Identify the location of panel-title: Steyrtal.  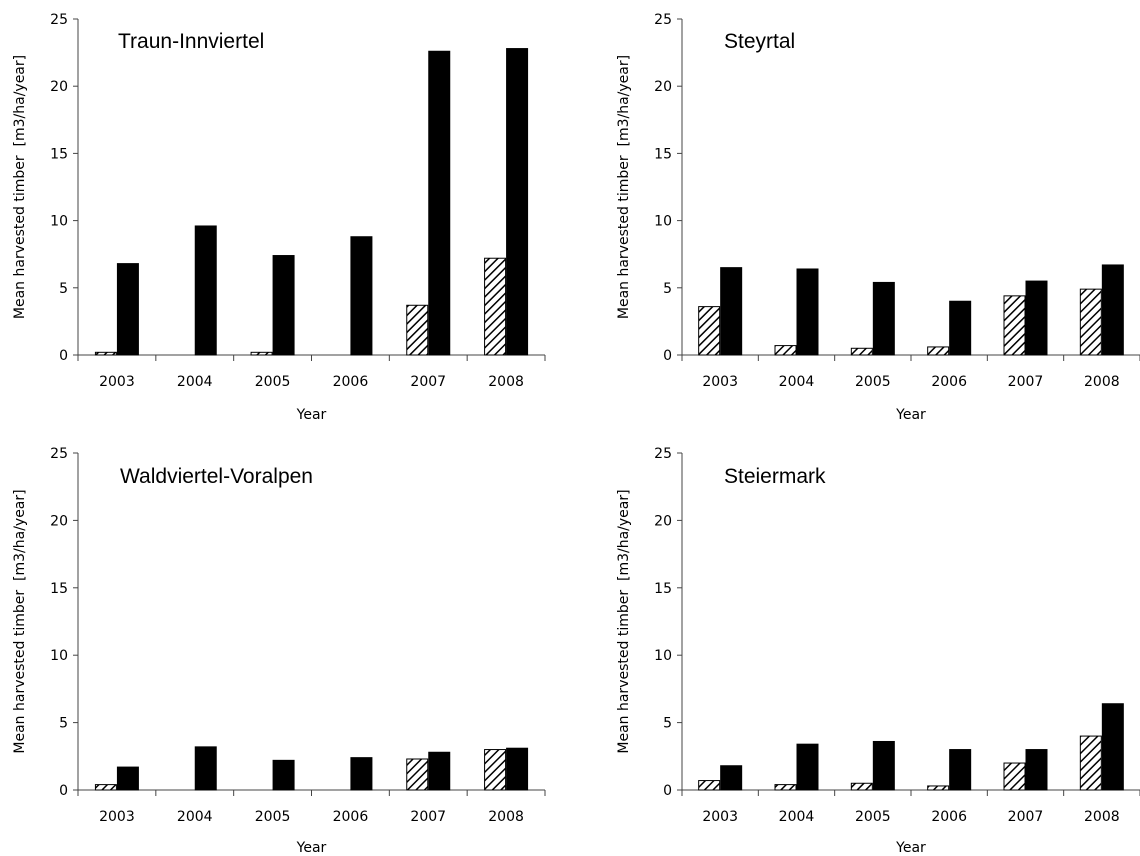
(759, 41).